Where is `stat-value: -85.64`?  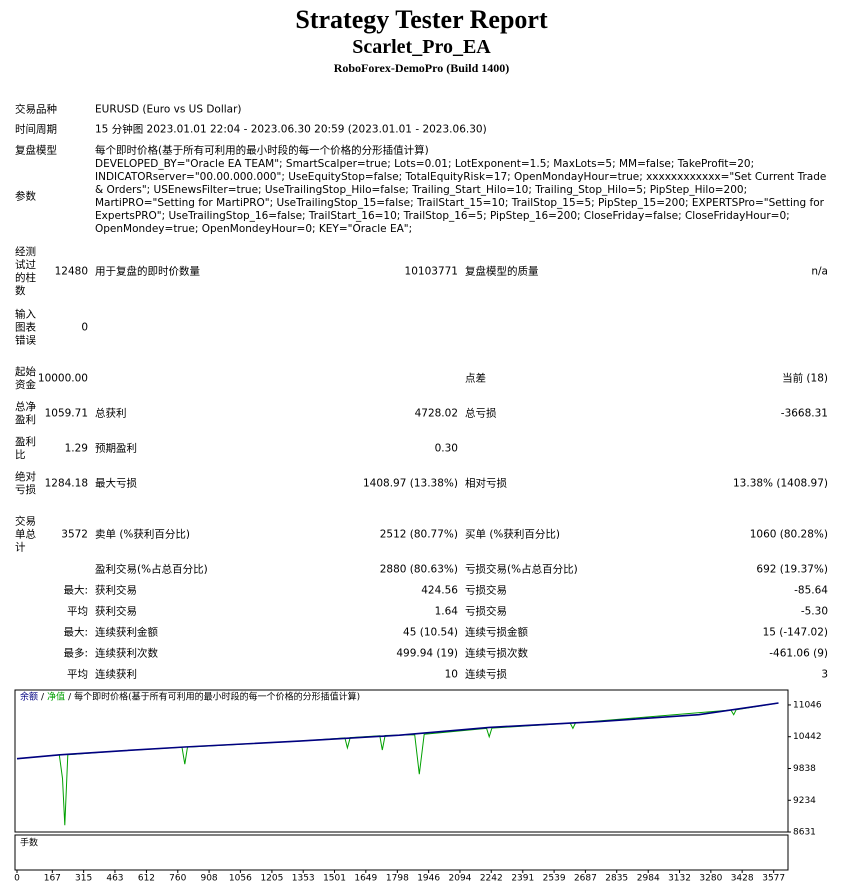
stat-value: -85.64 is located at coordinates (811, 590).